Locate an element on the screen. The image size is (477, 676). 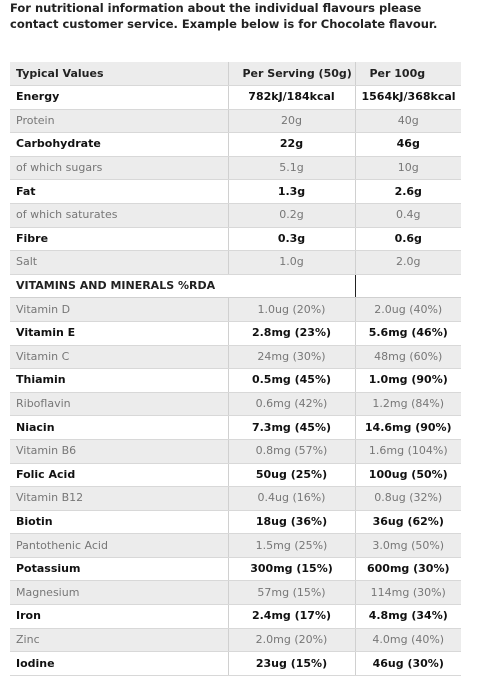
per-serving-value: 1.0g is located at coordinates (291, 262).